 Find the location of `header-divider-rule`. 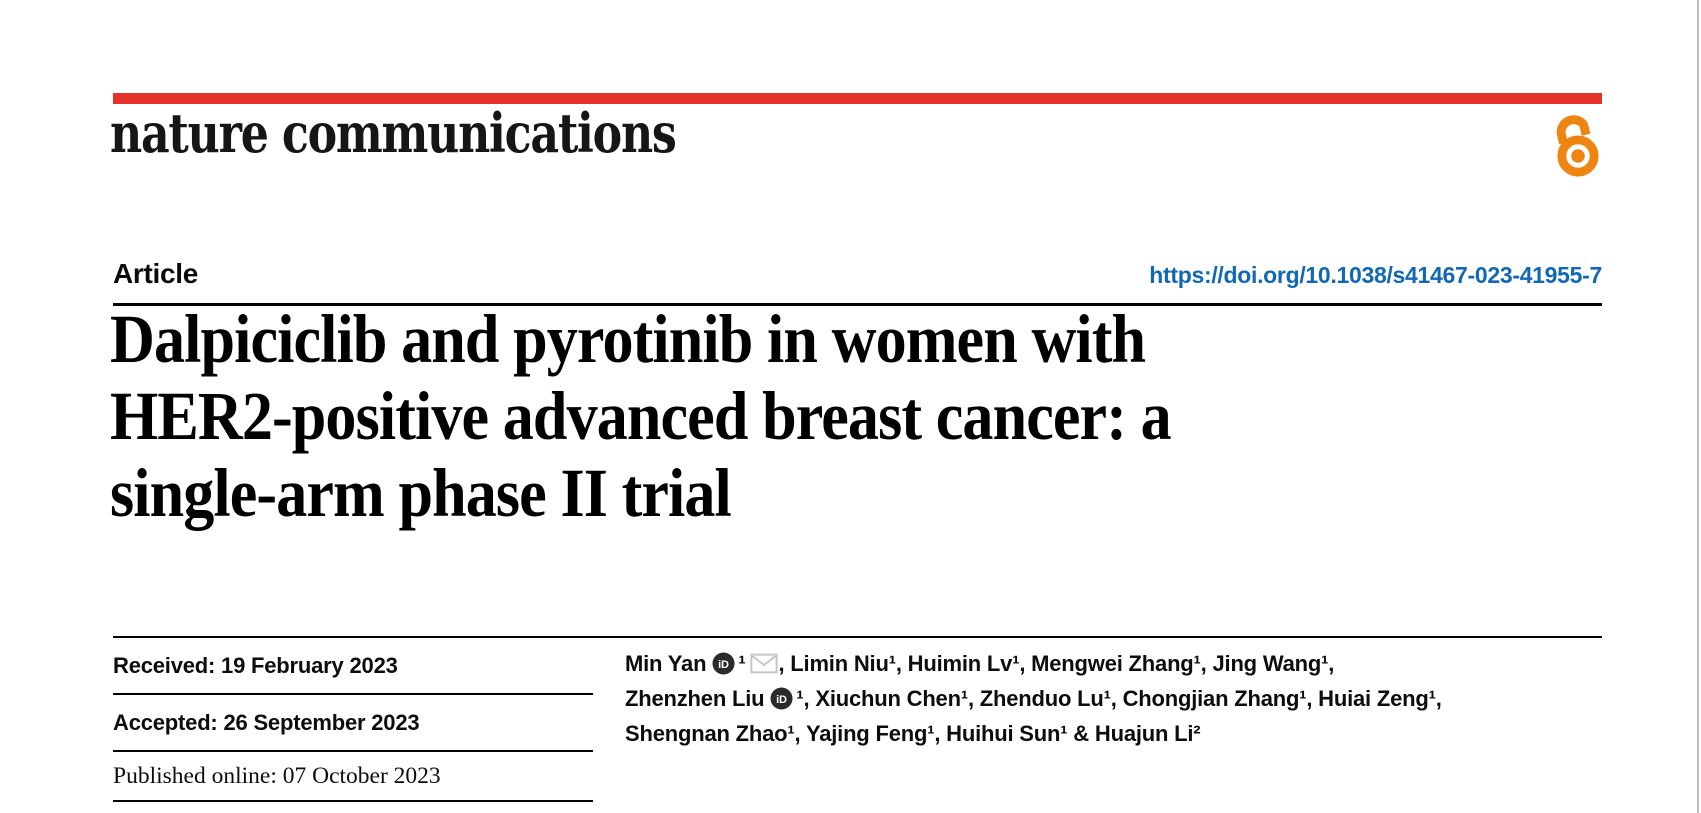

header-divider-rule is located at coordinates (857, 304).